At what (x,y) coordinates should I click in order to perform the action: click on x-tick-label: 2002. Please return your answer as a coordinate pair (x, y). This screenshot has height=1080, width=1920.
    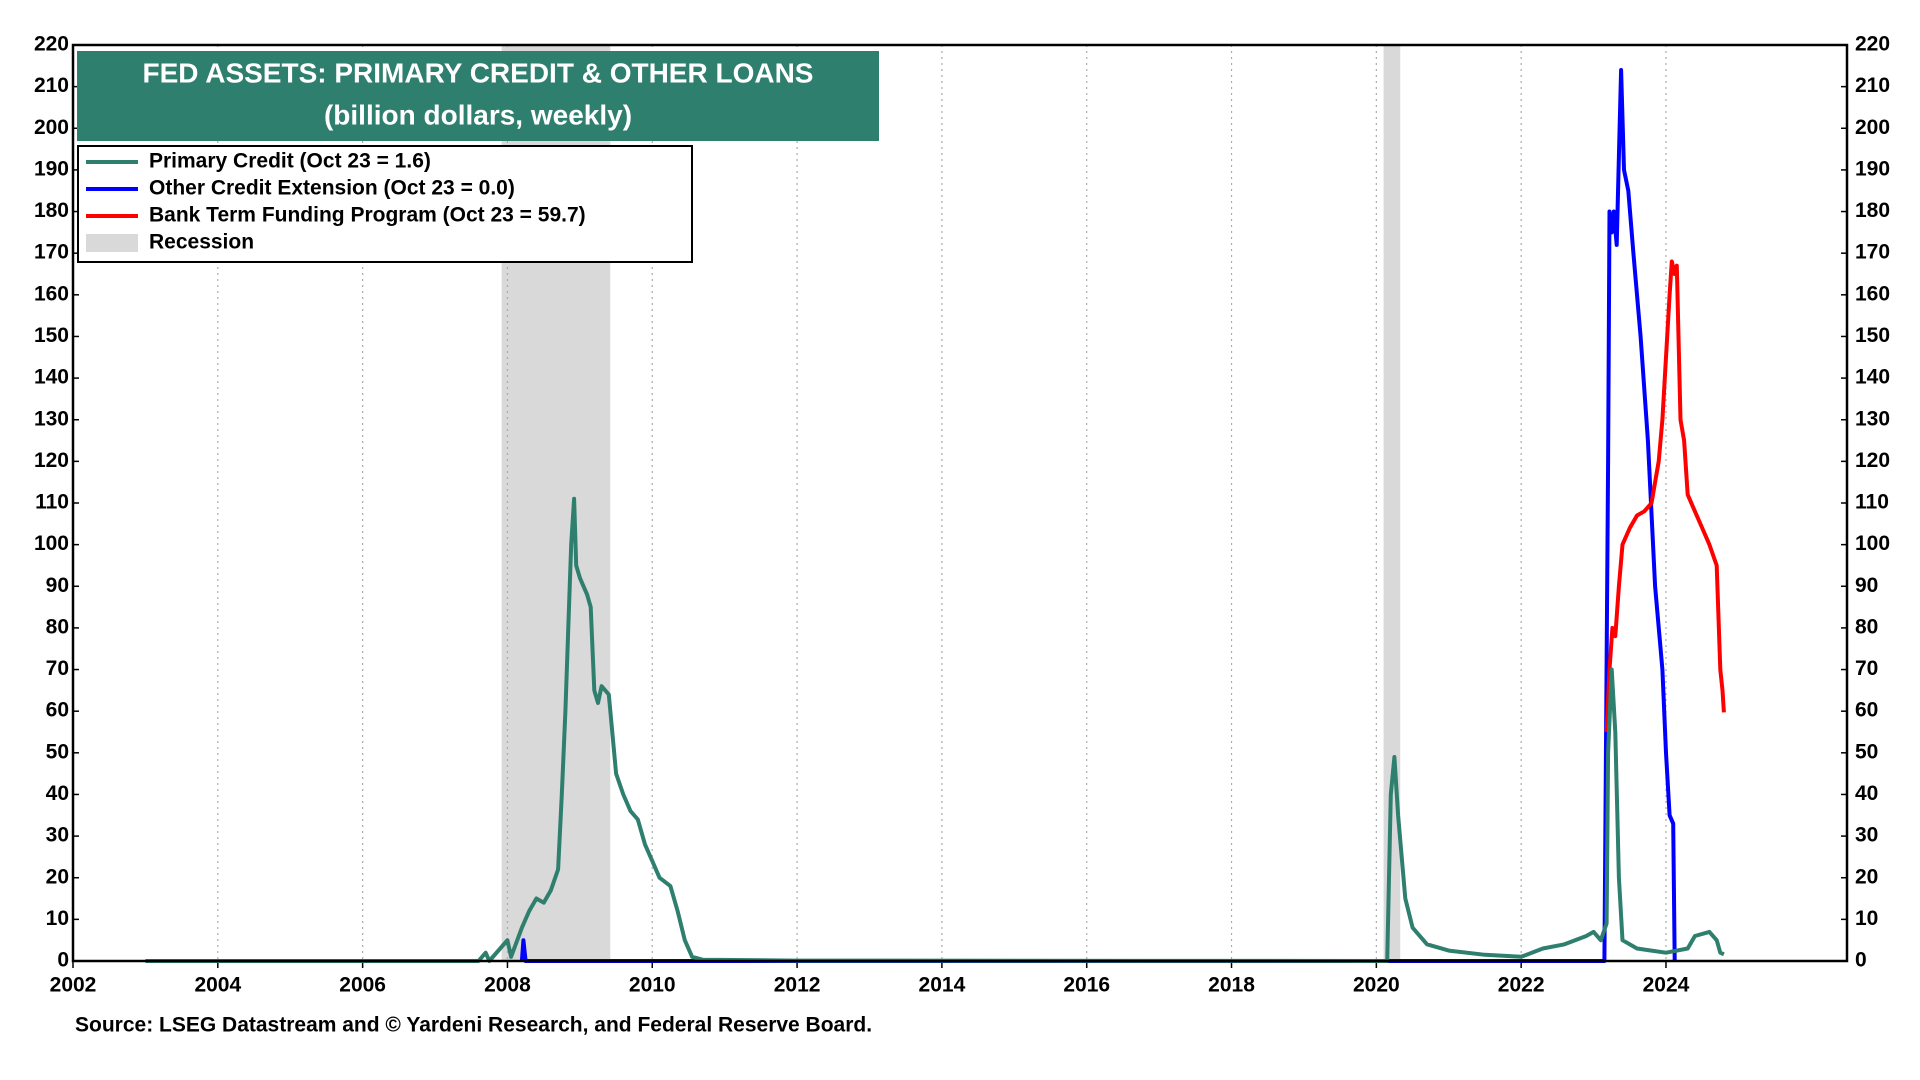
    Looking at the image, I should click on (73, 985).